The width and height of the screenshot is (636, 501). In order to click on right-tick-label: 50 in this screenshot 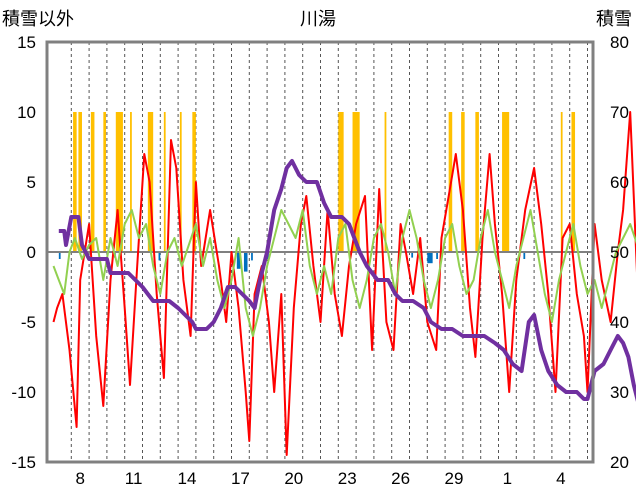, I will do `click(619, 252)`.